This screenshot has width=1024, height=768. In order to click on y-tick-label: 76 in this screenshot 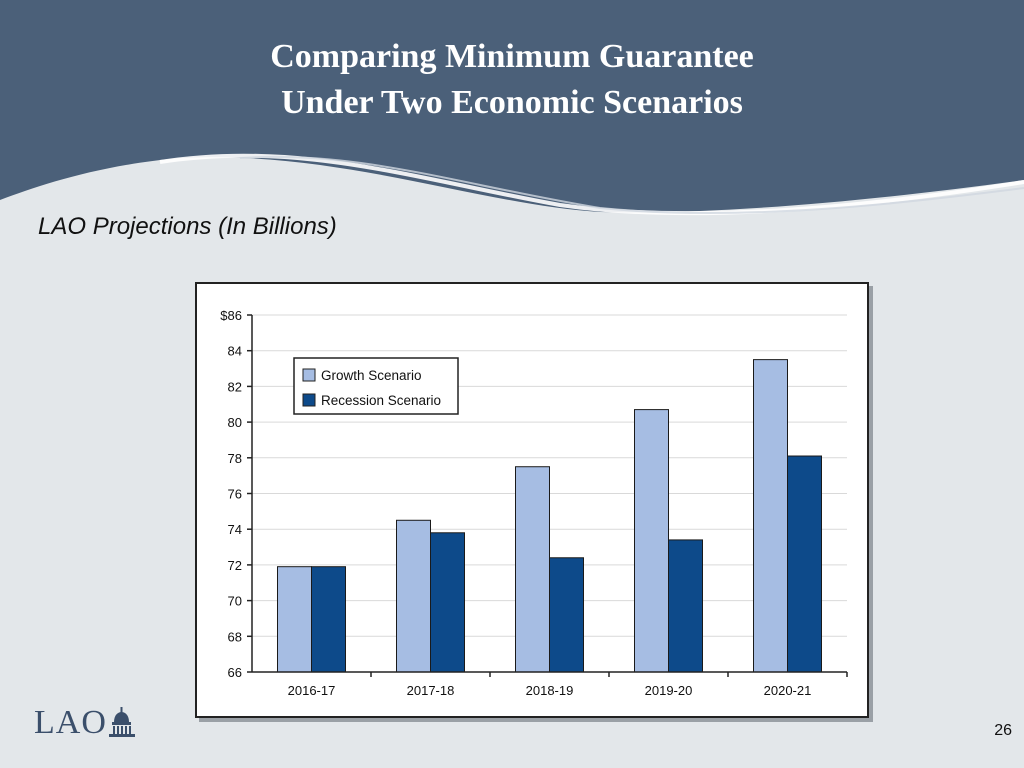, I will do `click(235, 494)`.